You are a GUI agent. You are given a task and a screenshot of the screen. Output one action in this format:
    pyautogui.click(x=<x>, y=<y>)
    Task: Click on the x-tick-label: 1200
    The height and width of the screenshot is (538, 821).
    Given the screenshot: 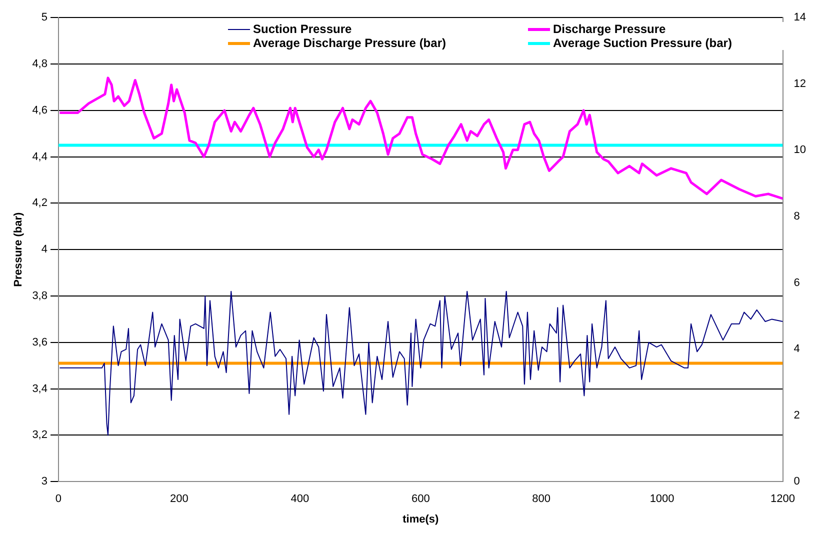 What is the action you would take?
    pyautogui.click(x=783, y=499)
    